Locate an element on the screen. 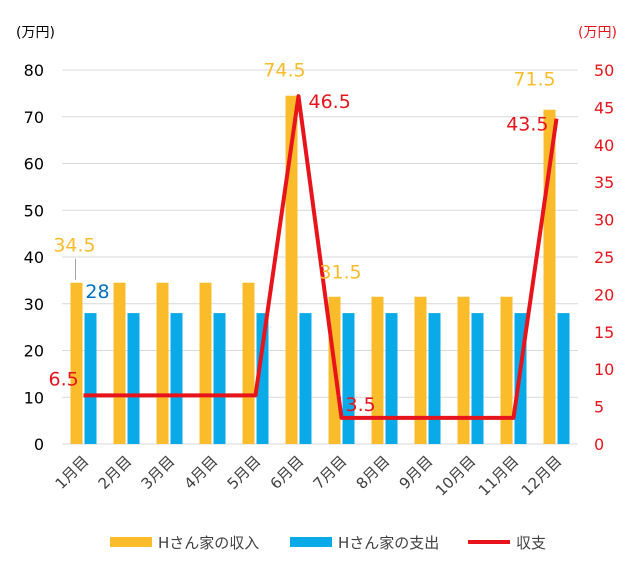 The height and width of the screenshot is (575, 640). category-label: 5月目 is located at coordinates (244, 472).